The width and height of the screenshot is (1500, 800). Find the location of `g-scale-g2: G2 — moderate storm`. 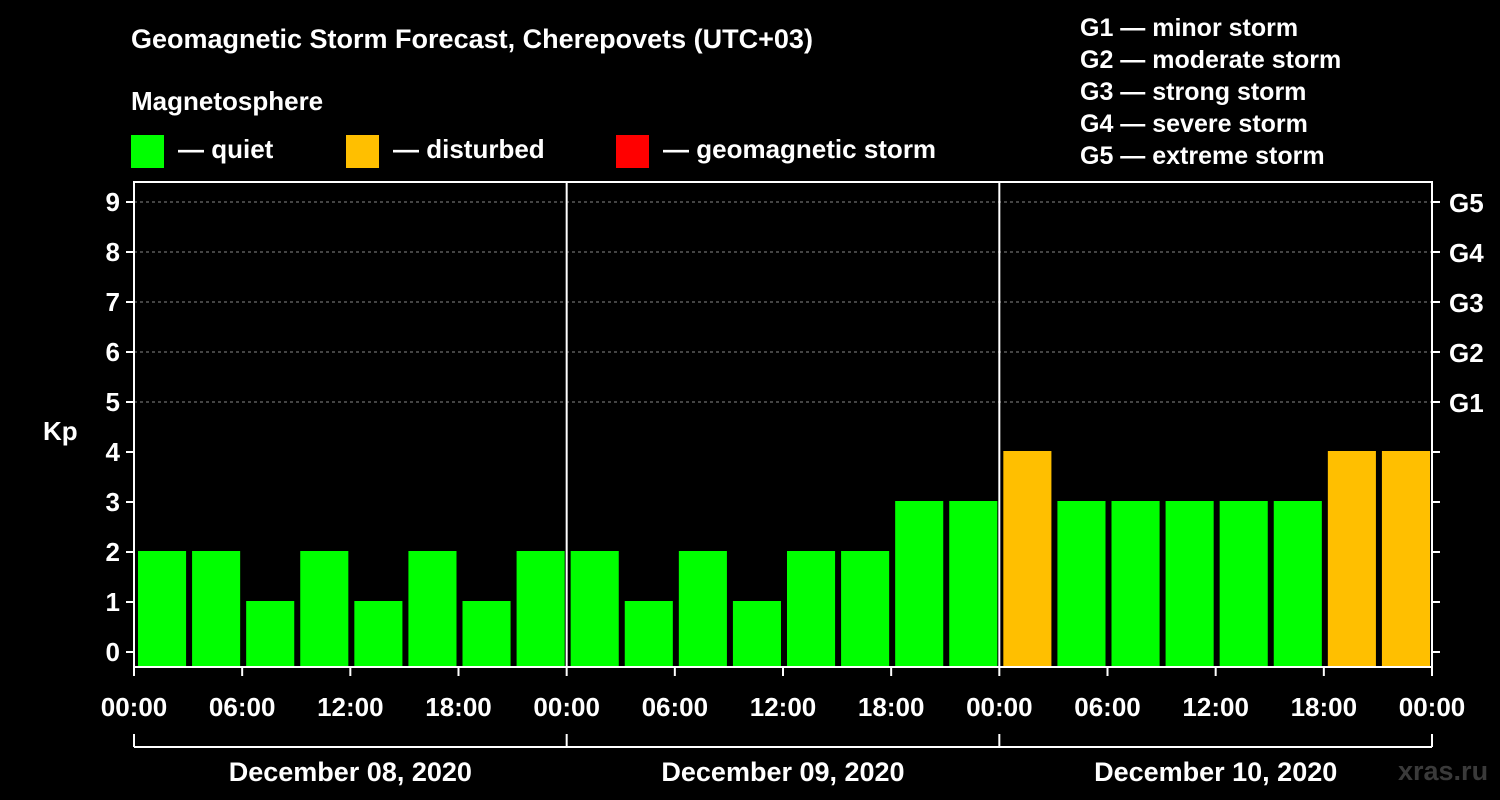

g-scale-g2: G2 — moderate storm is located at coordinates (1211, 60).